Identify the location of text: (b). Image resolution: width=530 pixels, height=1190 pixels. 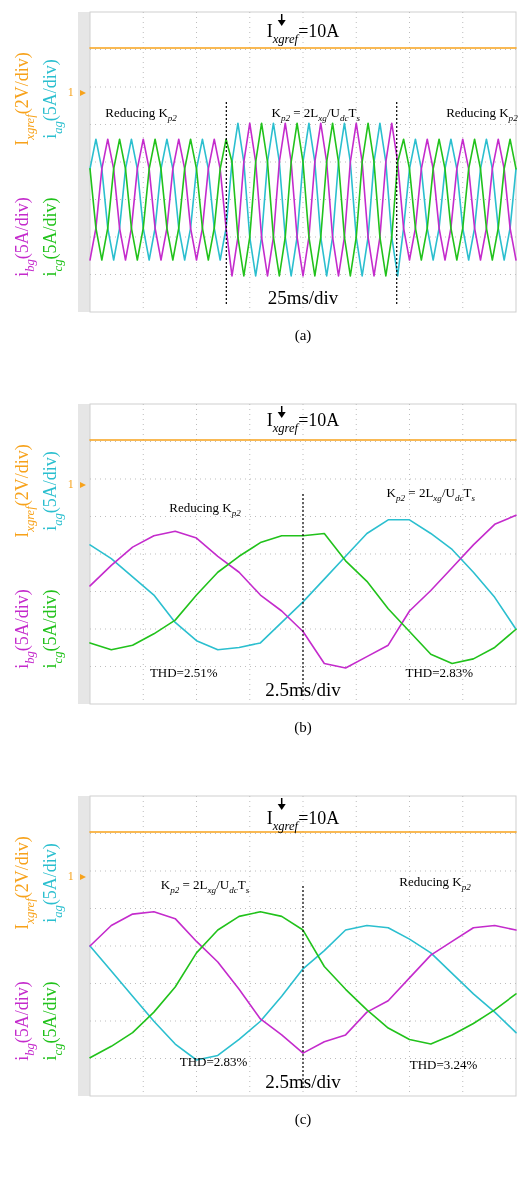
(303, 727).